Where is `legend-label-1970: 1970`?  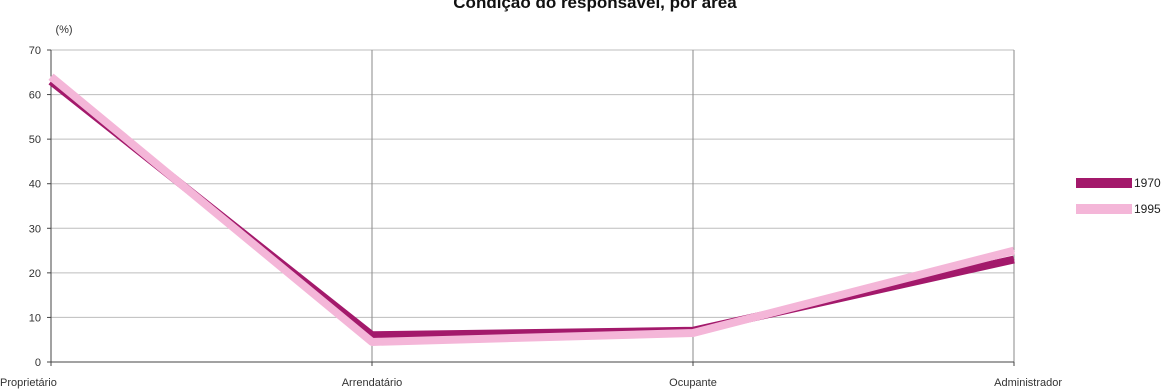 legend-label-1970: 1970 is located at coordinates (1147, 183).